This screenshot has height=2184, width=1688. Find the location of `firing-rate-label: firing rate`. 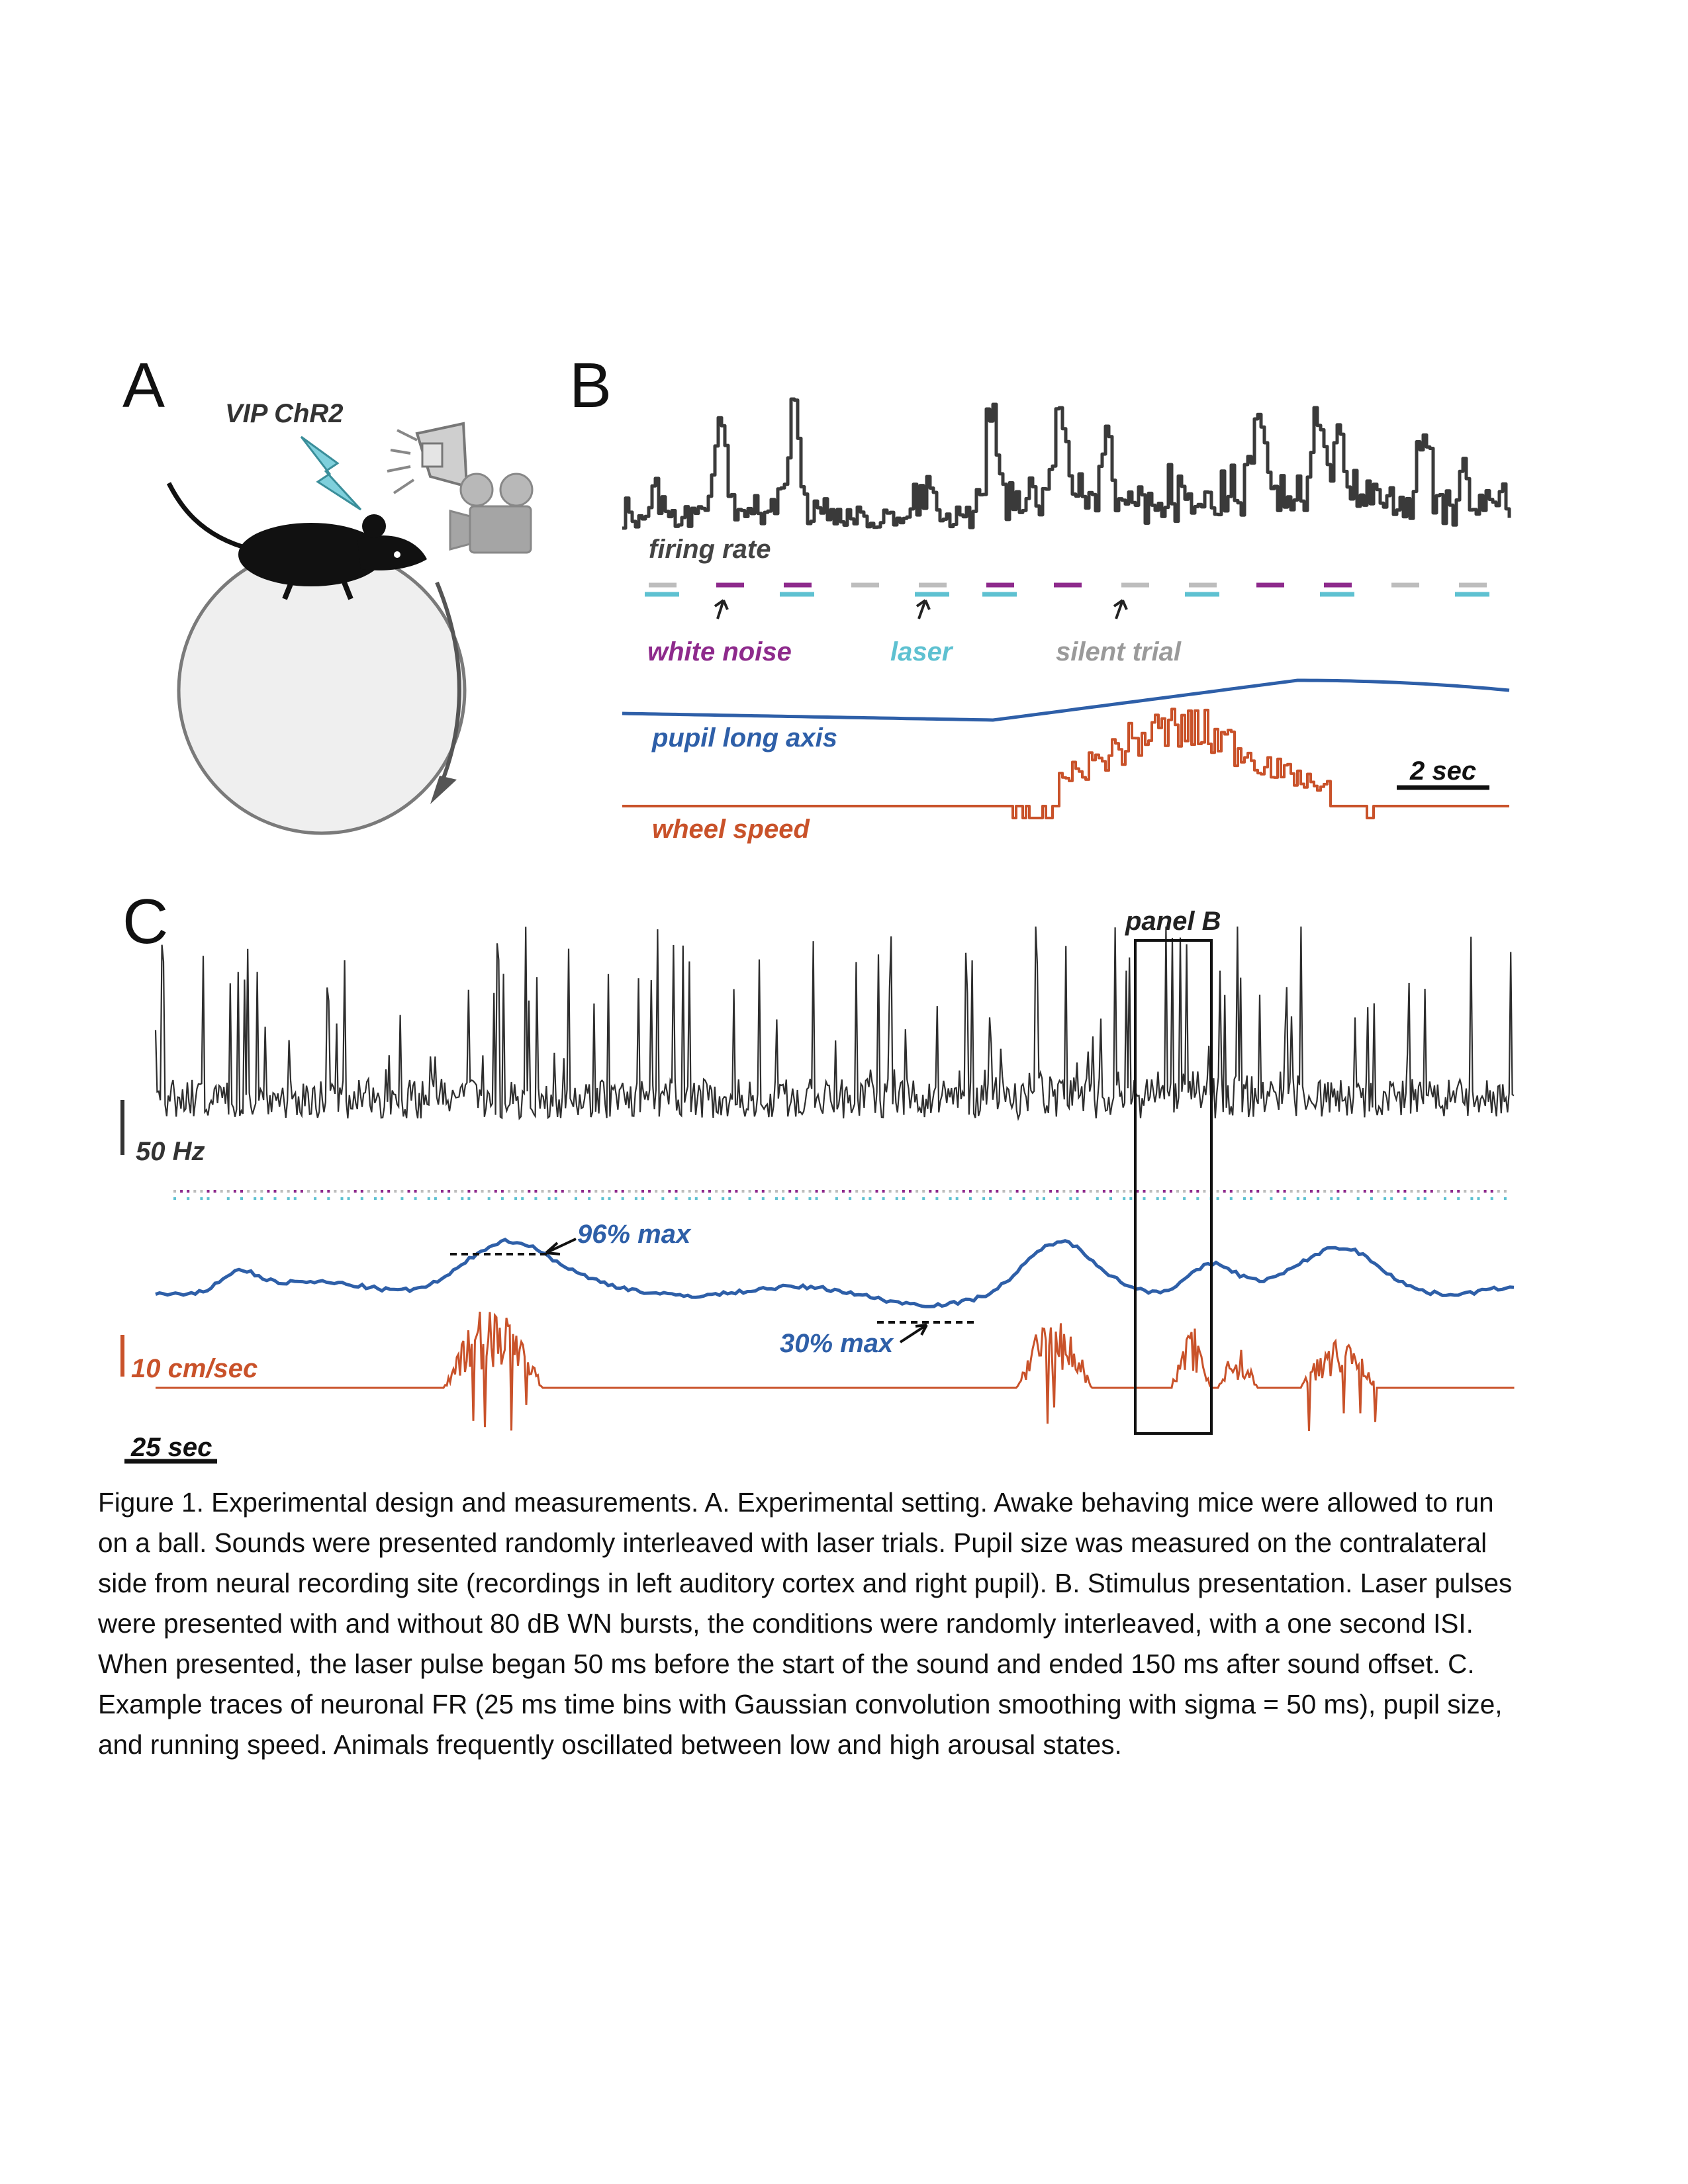

firing-rate-label: firing rate is located at coordinates (710, 549).